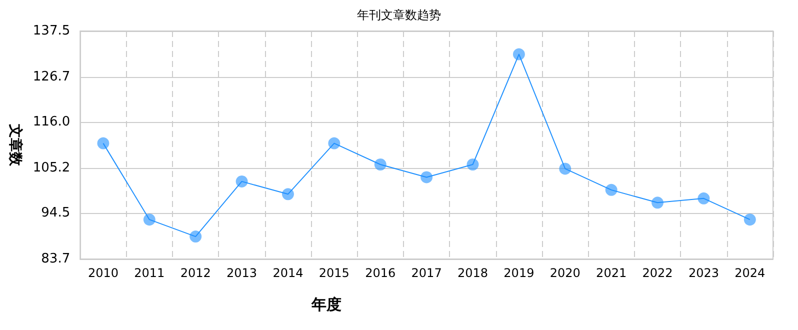 The image size is (798, 330). What do you see at coordinates (103, 273) in the screenshot?
I see `x-tick-label: 2010` at bounding box center [103, 273].